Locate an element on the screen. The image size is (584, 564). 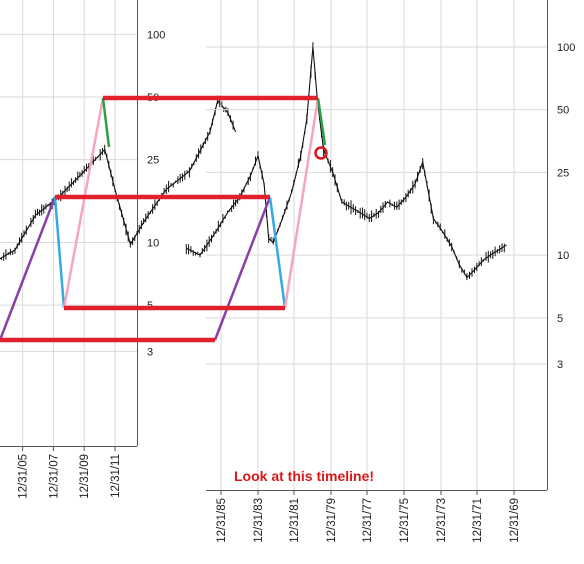
left-trend-lines is located at coordinates (55, 219).